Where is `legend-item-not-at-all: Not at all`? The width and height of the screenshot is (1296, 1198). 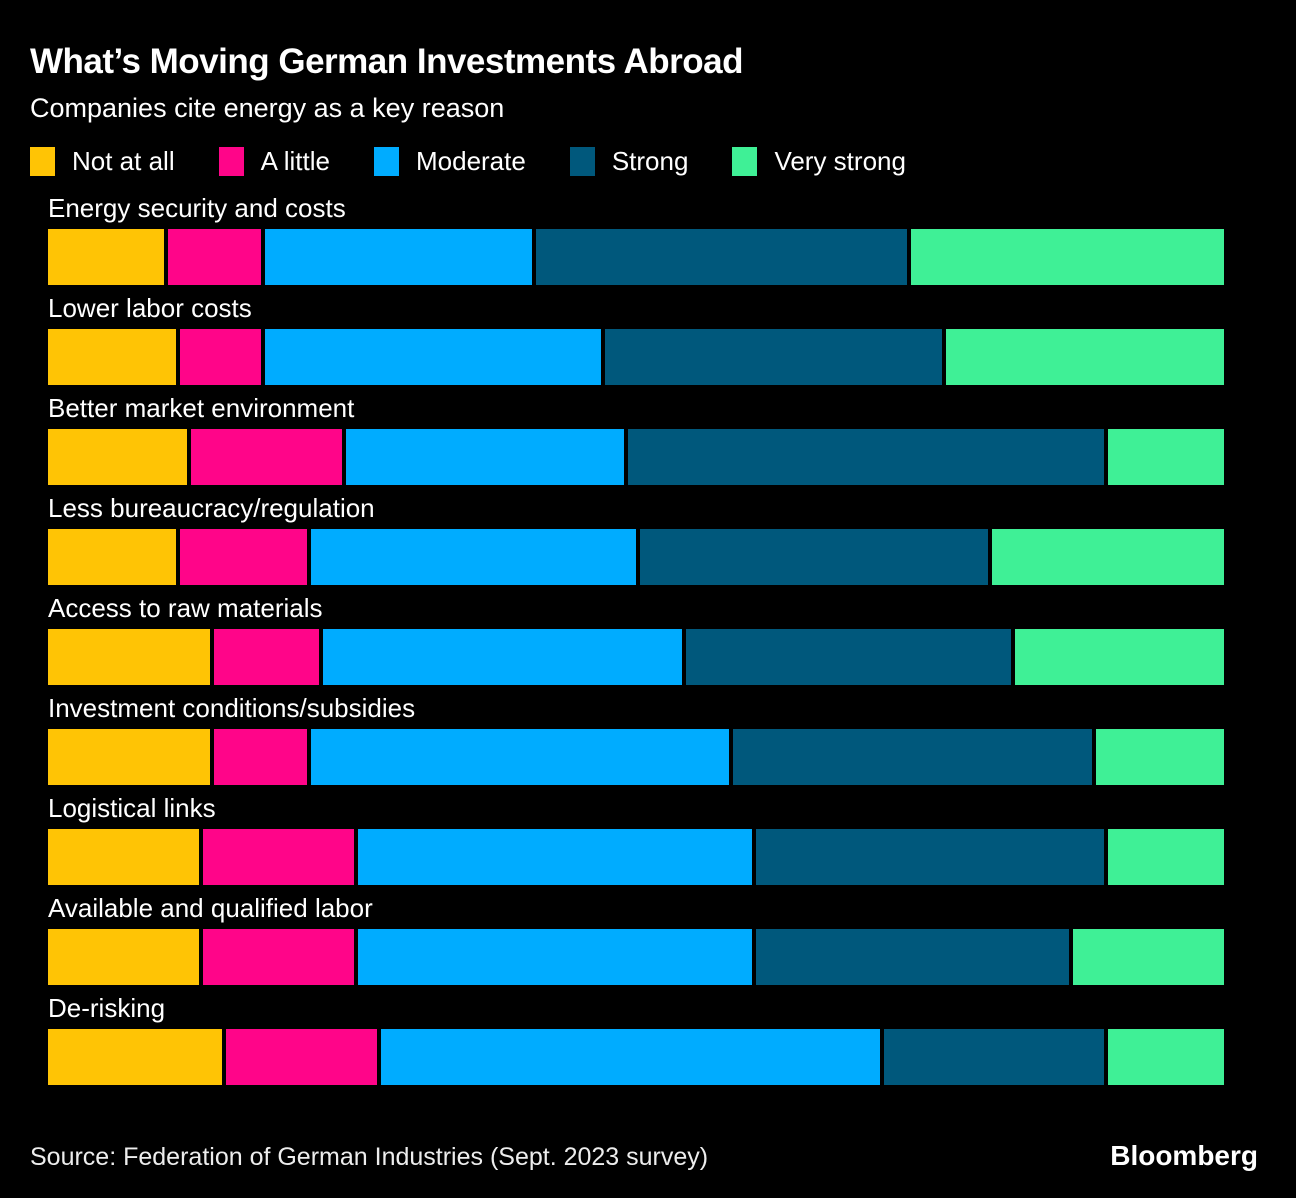
legend-item-not-at-all: Not at all is located at coordinates (102, 161).